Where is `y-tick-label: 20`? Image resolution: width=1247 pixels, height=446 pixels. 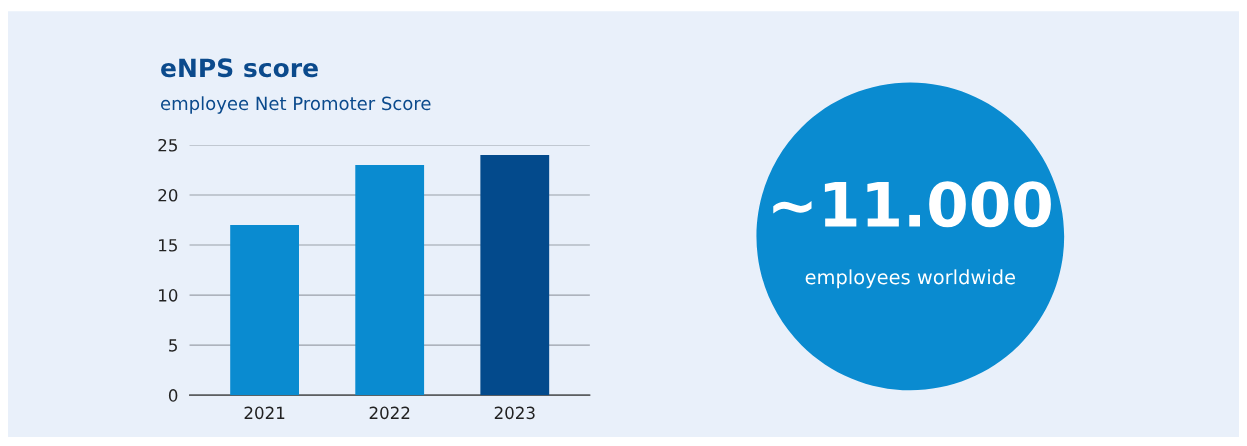
y-tick-label: 20 is located at coordinates (168, 195).